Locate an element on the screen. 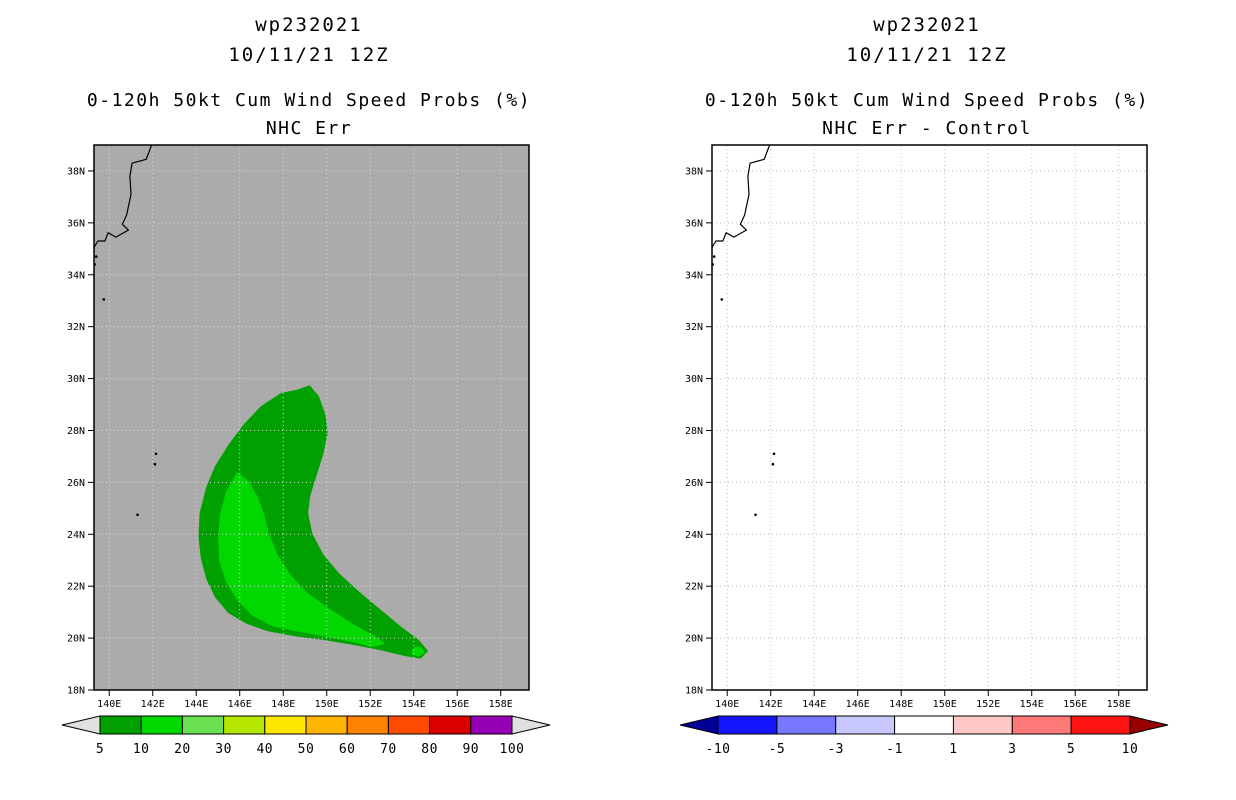 This screenshot has height=800, width=1236. colorbar-tick-label: 80 is located at coordinates (429, 749).